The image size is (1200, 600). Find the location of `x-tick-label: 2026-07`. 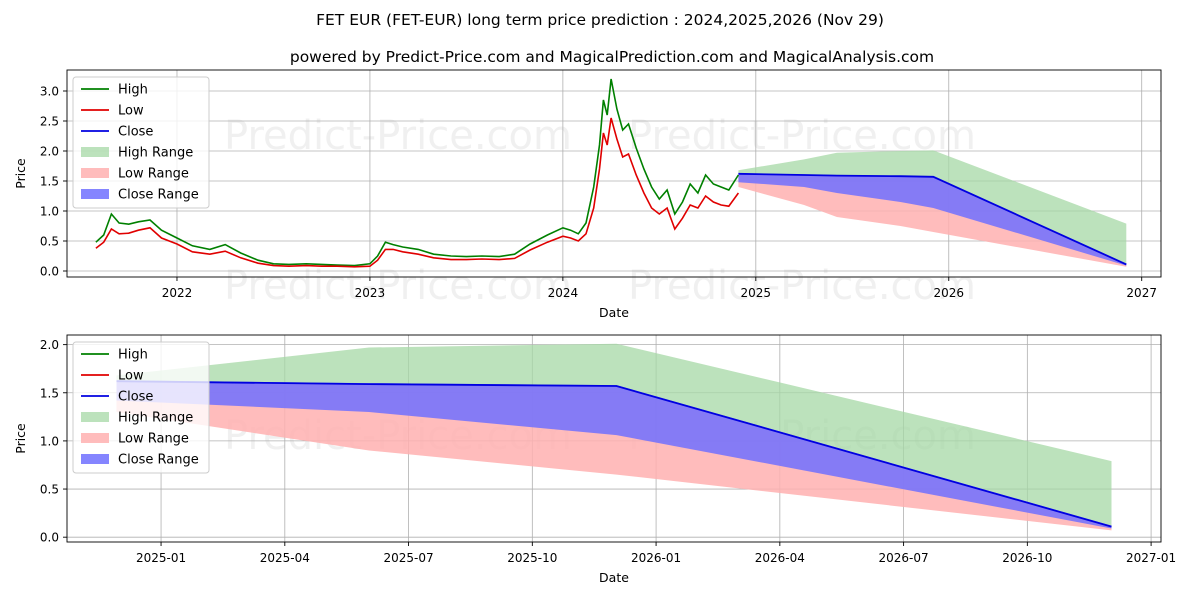

x-tick-label: 2026-07 is located at coordinates (904, 558).